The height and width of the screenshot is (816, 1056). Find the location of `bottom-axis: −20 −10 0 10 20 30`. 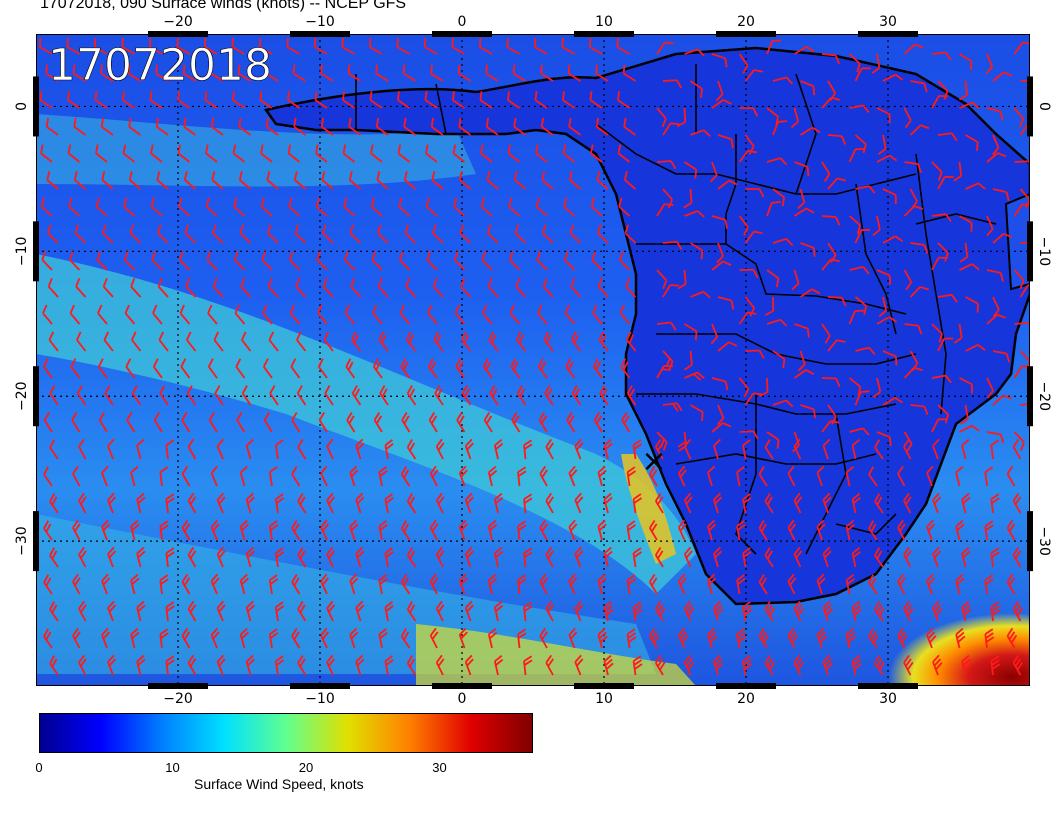

bottom-axis: −20 −10 0 10 20 30 is located at coordinates (533, 695).